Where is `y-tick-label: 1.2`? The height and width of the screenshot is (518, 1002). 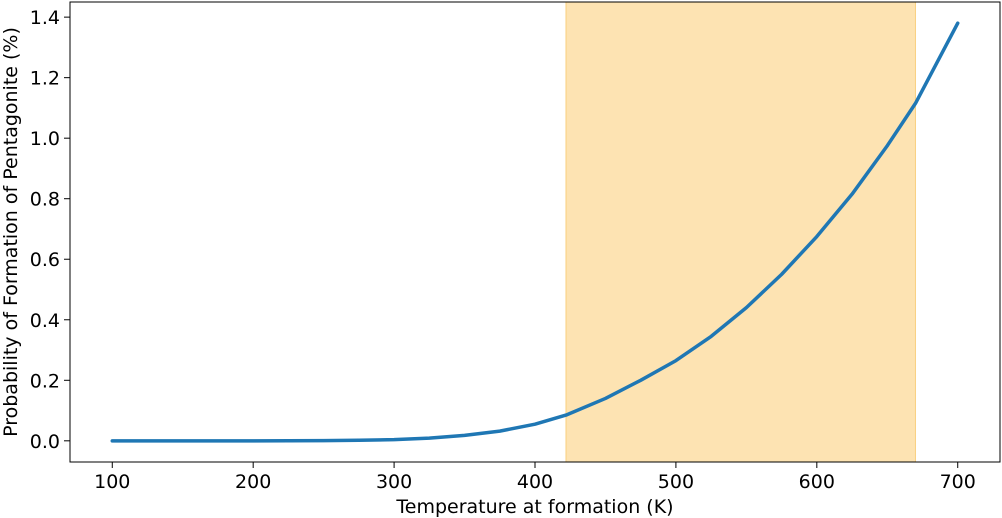 y-tick-label: 1.2 is located at coordinates (45, 79).